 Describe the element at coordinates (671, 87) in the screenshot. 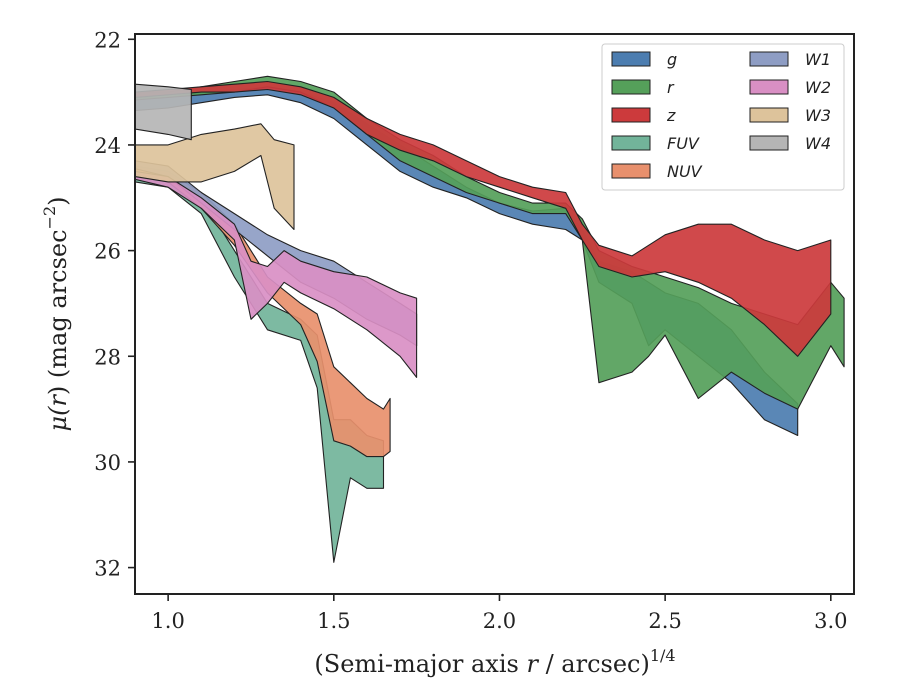

I see `legend-label-r: r` at that location.